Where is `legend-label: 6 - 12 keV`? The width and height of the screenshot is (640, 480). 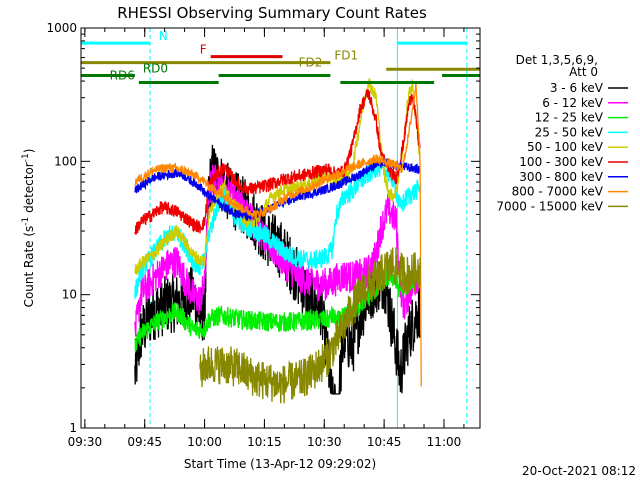 legend-label: 6 - 12 keV is located at coordinates (573, 103).